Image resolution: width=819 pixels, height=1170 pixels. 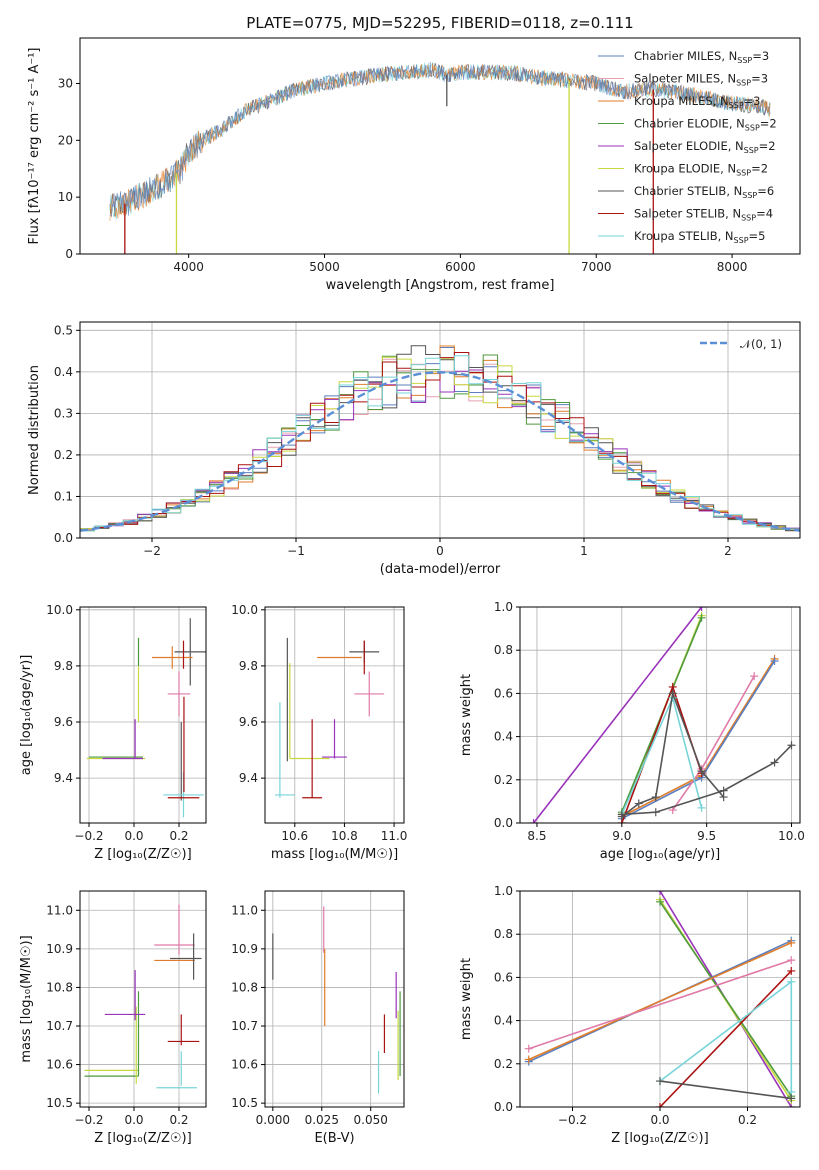 I want to click on legend-label: Salpeter STELIB, NSSP=4, so click(x=703, y=215).